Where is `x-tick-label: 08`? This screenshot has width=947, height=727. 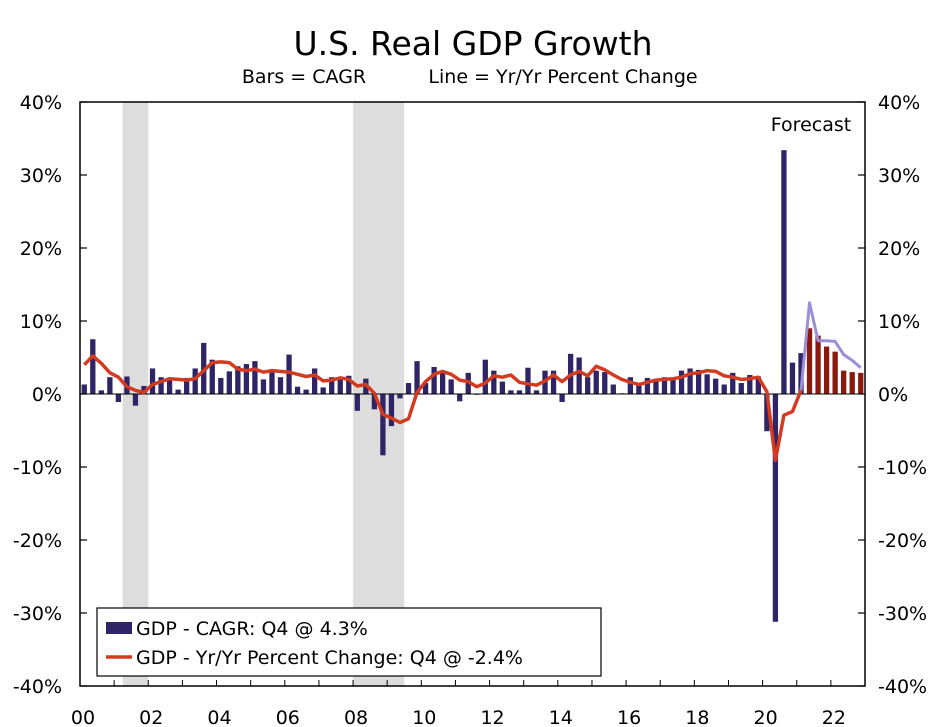
x-tick-label: 08 is located at coordinates (356, 717).